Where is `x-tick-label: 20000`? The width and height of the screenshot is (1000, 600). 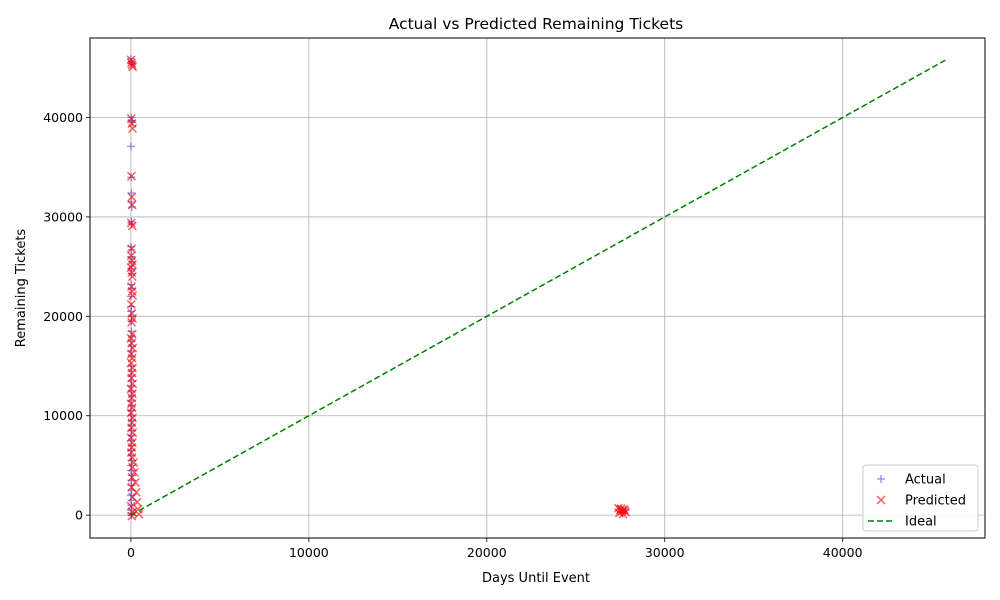 x-tick-label: 20000 is located at coordinates (487, 552).